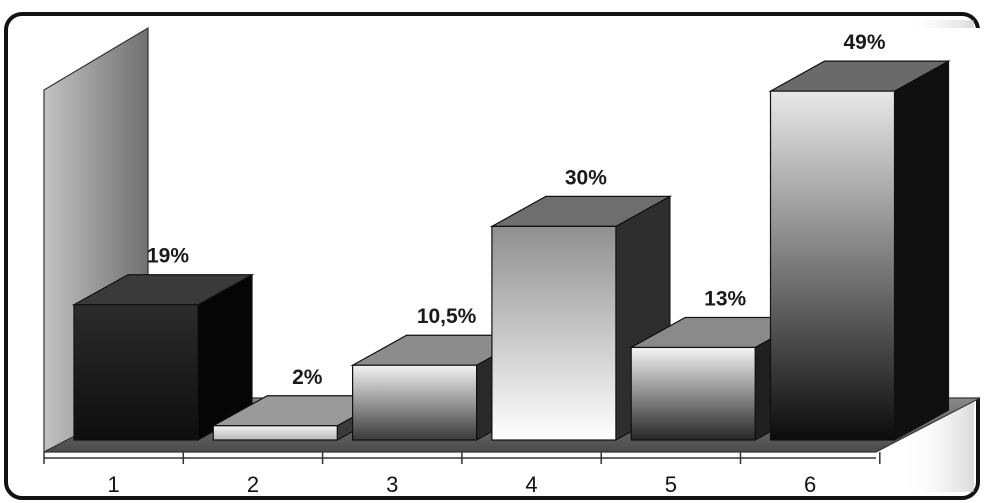 The height and width of the screenshot is (503, 985). What do you see at coordinates (392, 484) in the screenshot?
I see `x-tick-label: 3` at bounding box center [392, 484].